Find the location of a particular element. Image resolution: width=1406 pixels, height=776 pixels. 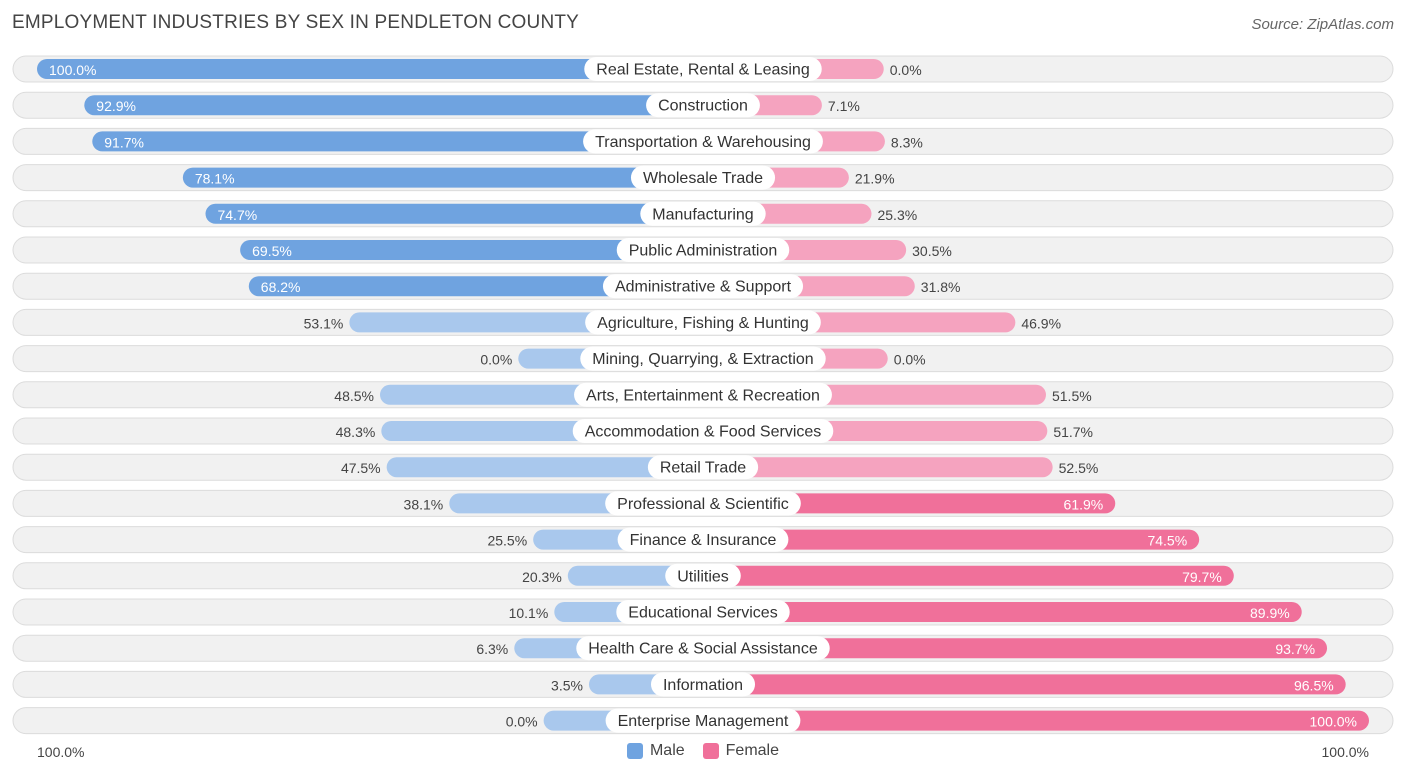

category-label: Utilities is located at coordinates (703, 576).